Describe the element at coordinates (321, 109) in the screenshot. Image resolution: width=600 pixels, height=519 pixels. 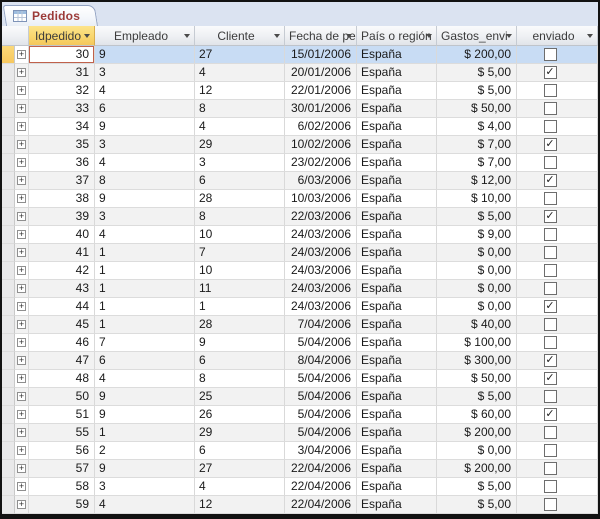
I see `cell-fecha: 30/01/2006` at that location.